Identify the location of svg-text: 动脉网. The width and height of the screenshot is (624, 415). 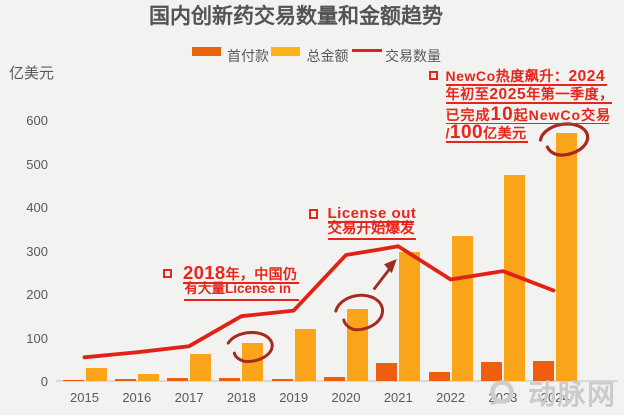
(572, 394).